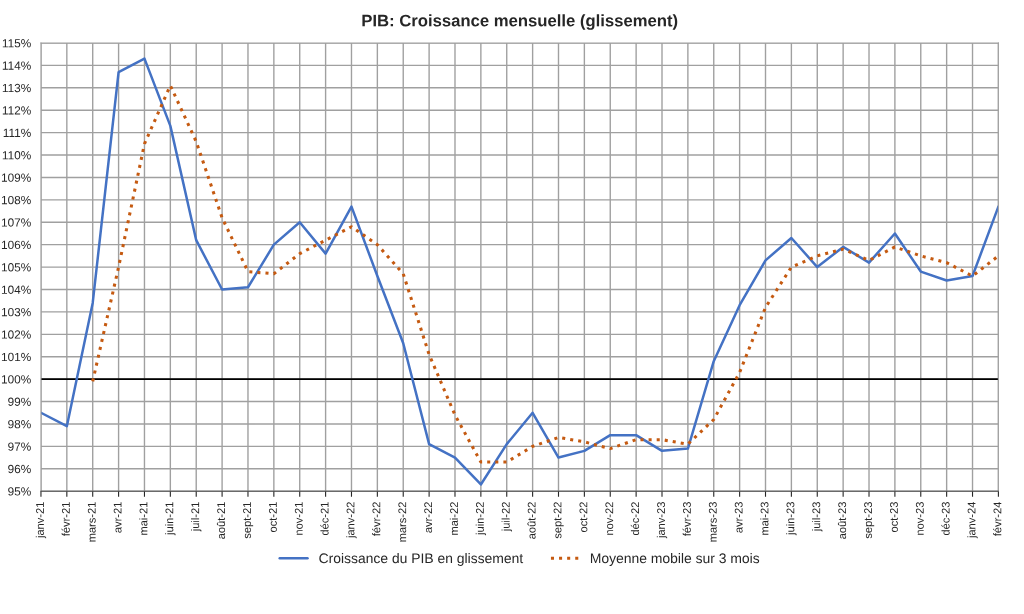 Image resolution: width=1024 pixels, height=614 pixels. Describe the element at coordinates (609, 518) in the screenshot. I see `x-tick-label: nov-22` at that location.